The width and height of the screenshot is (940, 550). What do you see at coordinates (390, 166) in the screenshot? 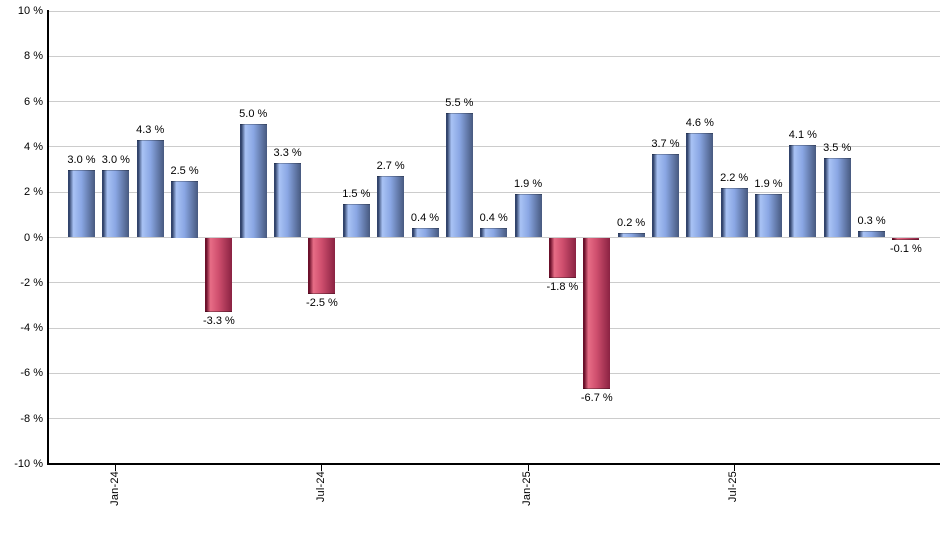
I see `bar-value-label: 2.7 %` at bounding box center [390, 166].